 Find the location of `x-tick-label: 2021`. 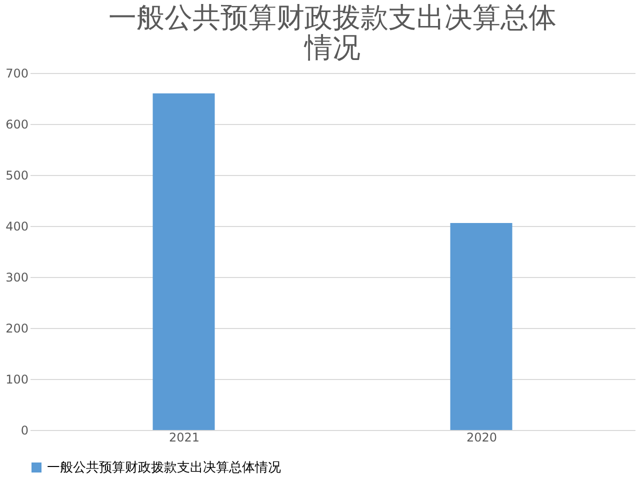

x-tick-label: 2021 is located at coordinates (184, 437).